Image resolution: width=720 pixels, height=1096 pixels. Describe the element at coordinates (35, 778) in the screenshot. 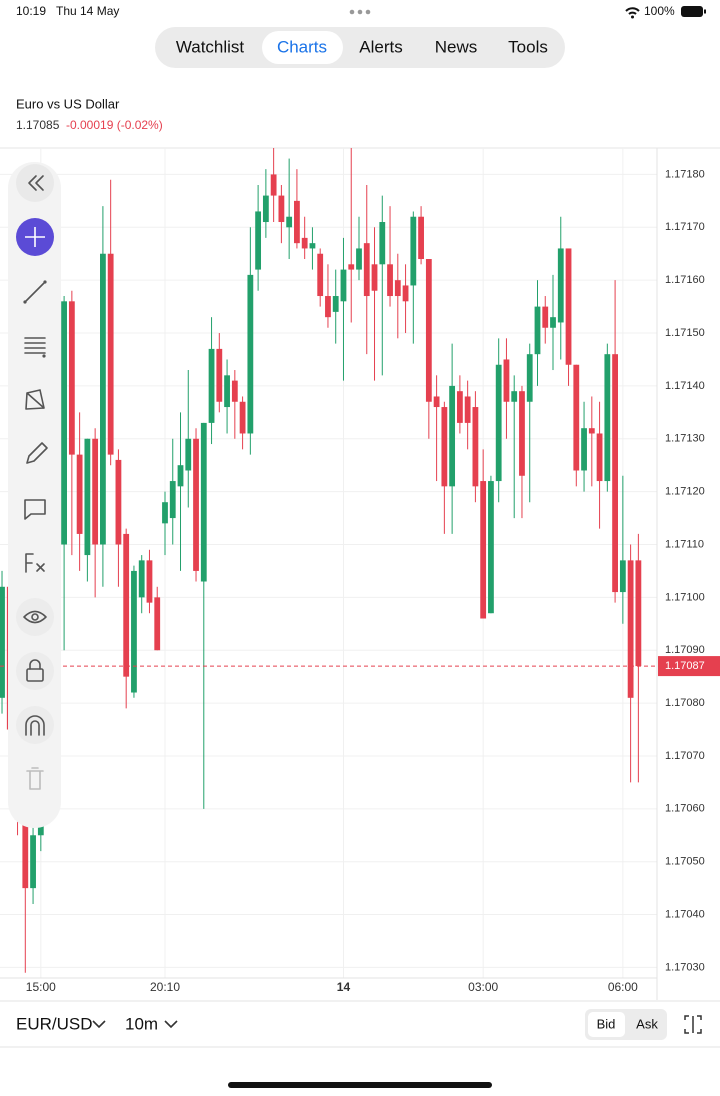

I see `delete-tool` at that location.